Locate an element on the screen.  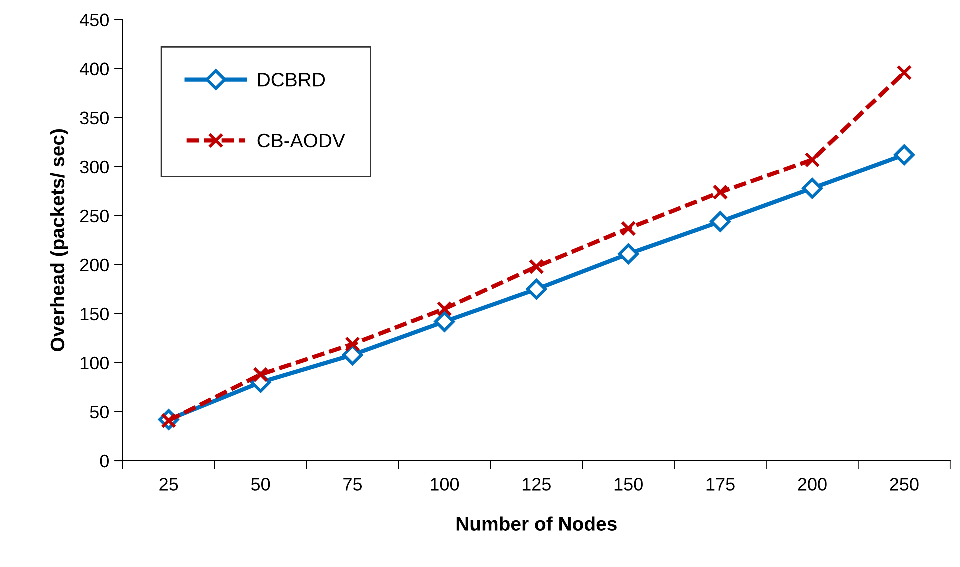
legend-label: CB-AODV is located at coordinates (302, 141).